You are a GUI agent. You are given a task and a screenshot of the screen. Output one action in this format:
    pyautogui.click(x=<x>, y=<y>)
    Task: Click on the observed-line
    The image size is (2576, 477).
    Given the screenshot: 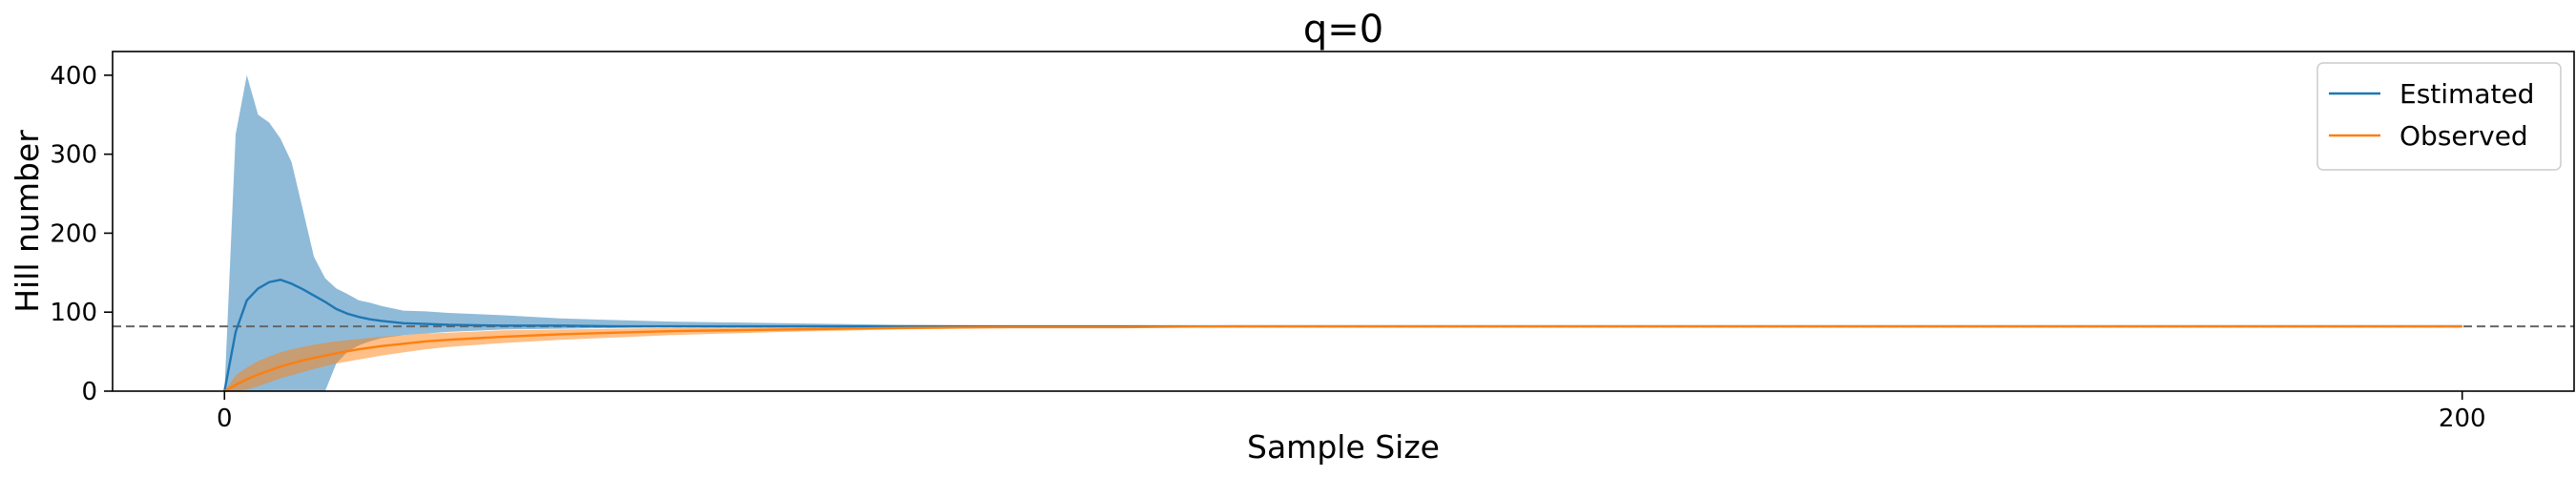 What is the action you would take?
    pyautogui.click(x=1342, y=358)
    